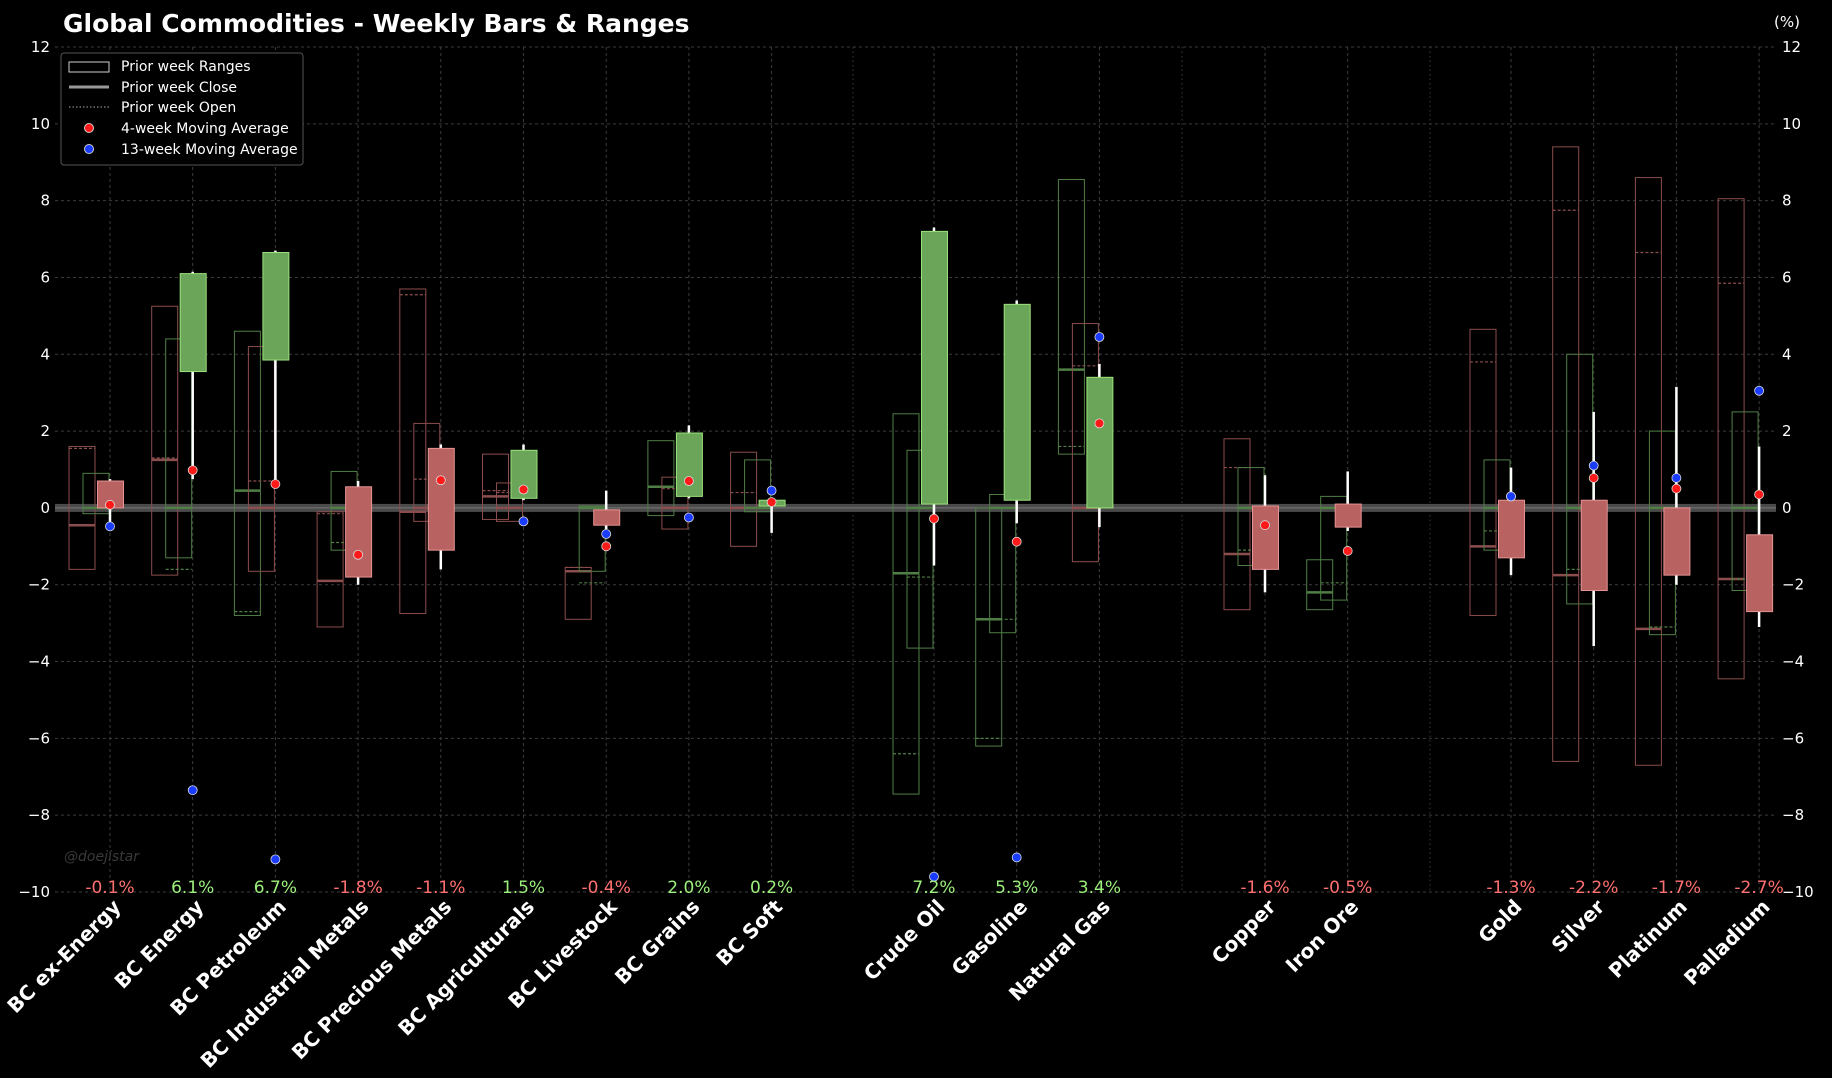  Describe the element at coordinates (192, 888) in the screenshot. I see `pct-change-label: 6.1%` at that location.